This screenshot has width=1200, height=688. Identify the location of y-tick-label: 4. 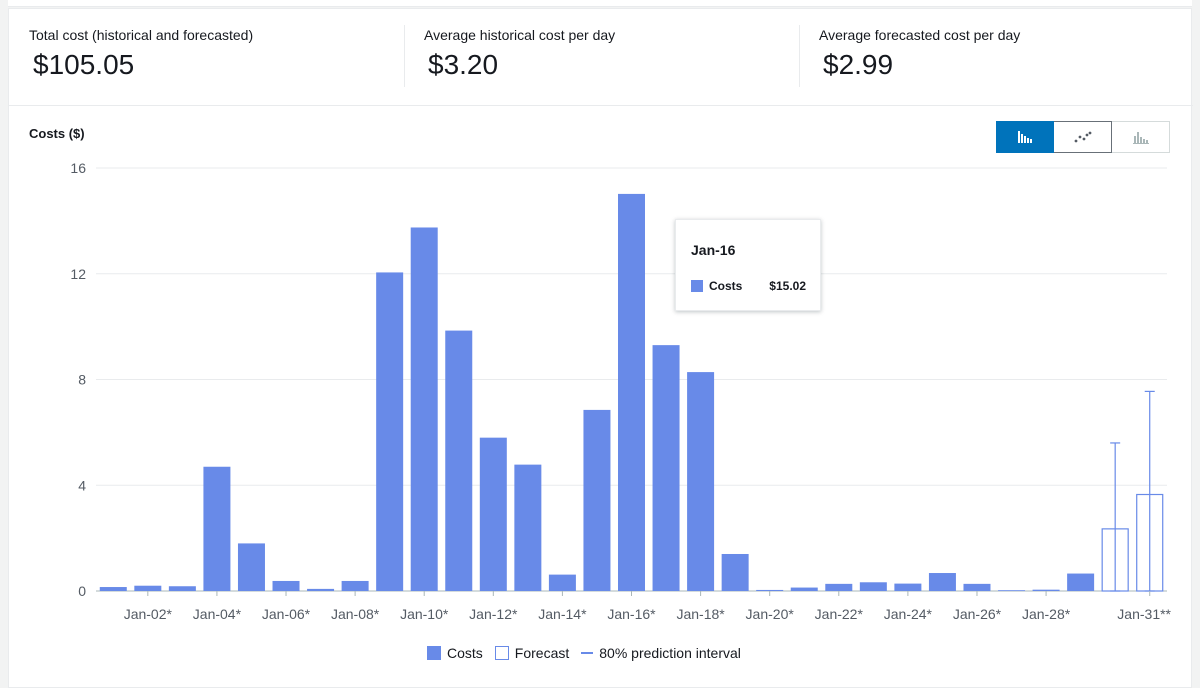
(82, 485).